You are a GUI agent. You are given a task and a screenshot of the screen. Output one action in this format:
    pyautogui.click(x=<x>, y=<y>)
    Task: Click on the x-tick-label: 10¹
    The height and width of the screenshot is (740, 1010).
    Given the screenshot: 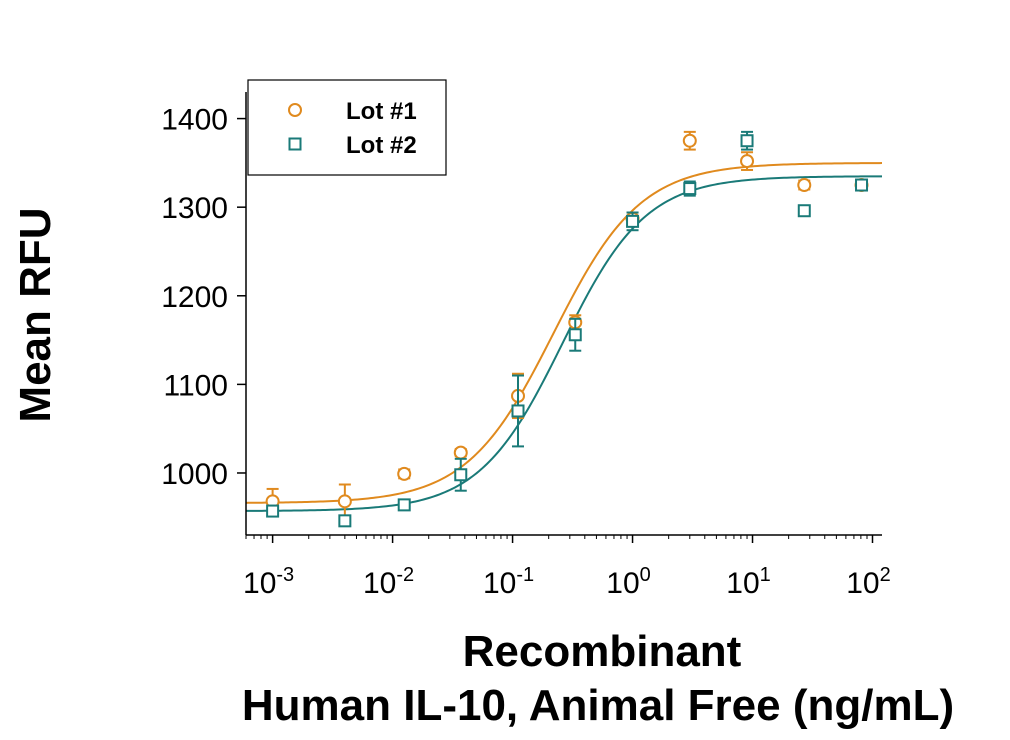 What is the action you would take?
    pyautogui.click(x=748, y=582)
    